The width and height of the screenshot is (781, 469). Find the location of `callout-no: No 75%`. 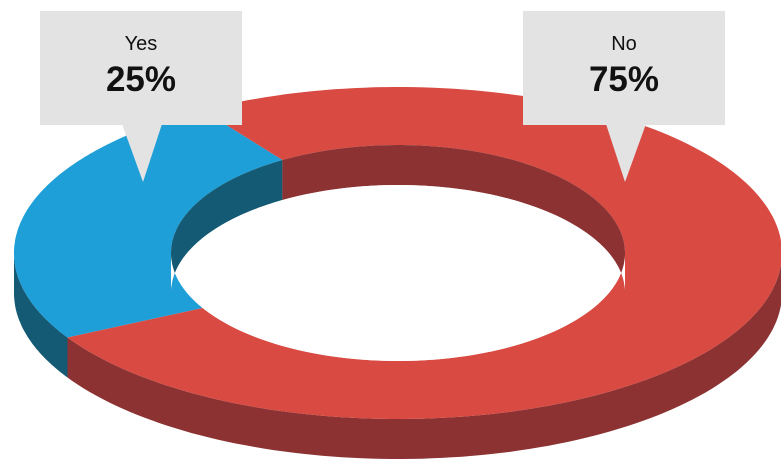

callout-no: No 75% is located at coordinates (624, 68).